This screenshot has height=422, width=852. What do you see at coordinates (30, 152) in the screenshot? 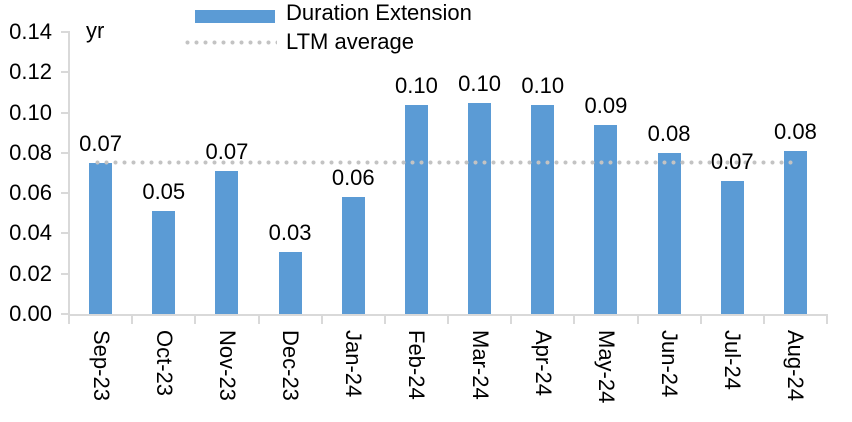
I see `y-axis-label: 0.08` at bounding box center [30, 152].